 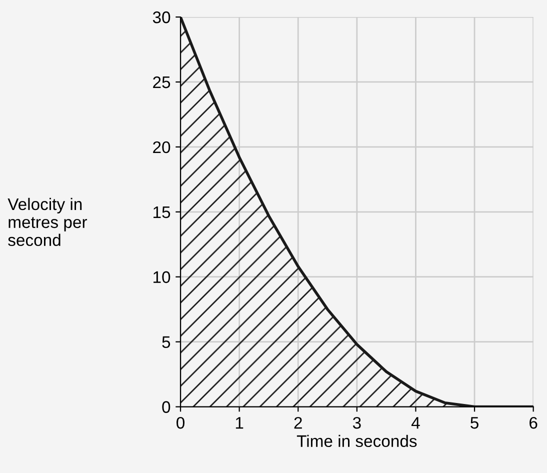 I want to click on x-axis-title: Time in seconds, so click(x=356, y=441).